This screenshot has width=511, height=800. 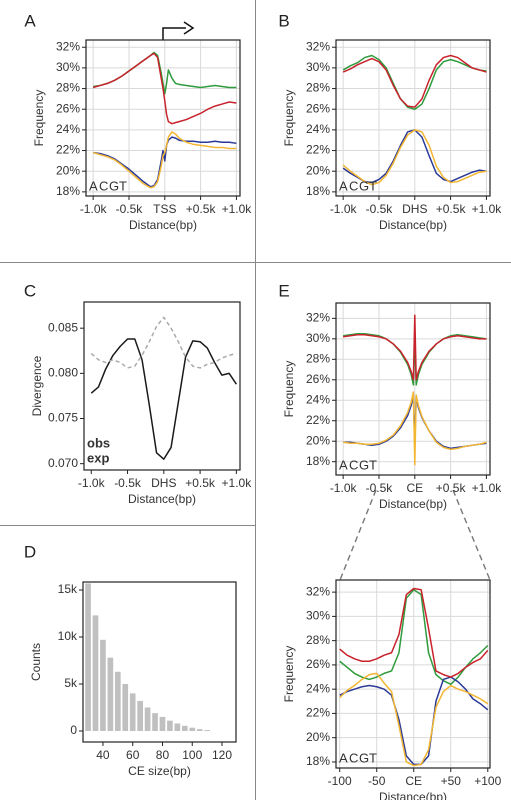 What do you see at coordinates (318, 616) in the screenshot?
I see `y-tick-label: 30%` at bounding box center [318, 616].